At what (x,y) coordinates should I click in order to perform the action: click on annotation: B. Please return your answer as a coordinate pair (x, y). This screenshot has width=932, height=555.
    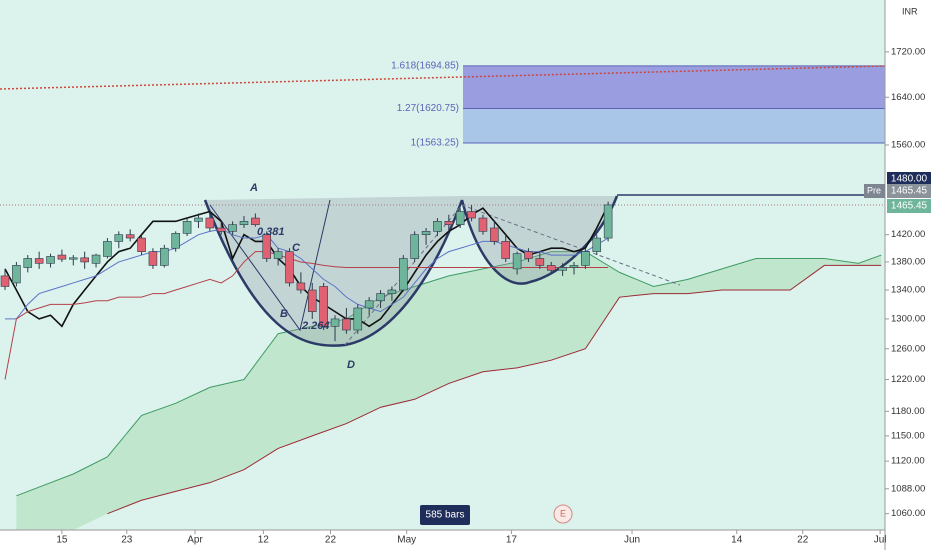
    Looking at the image, I should click on (284, 314).